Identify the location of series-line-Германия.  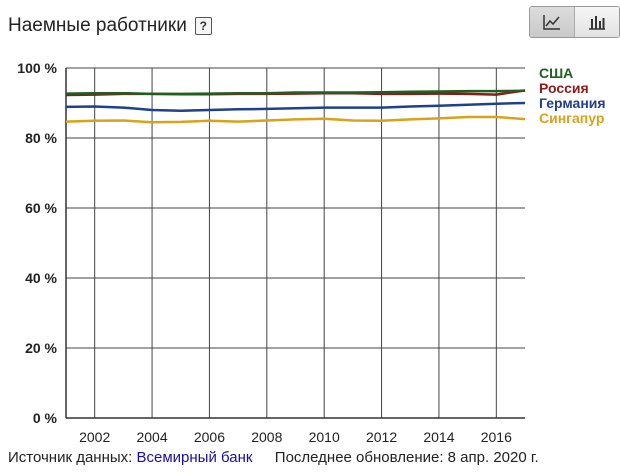
(295, 106).